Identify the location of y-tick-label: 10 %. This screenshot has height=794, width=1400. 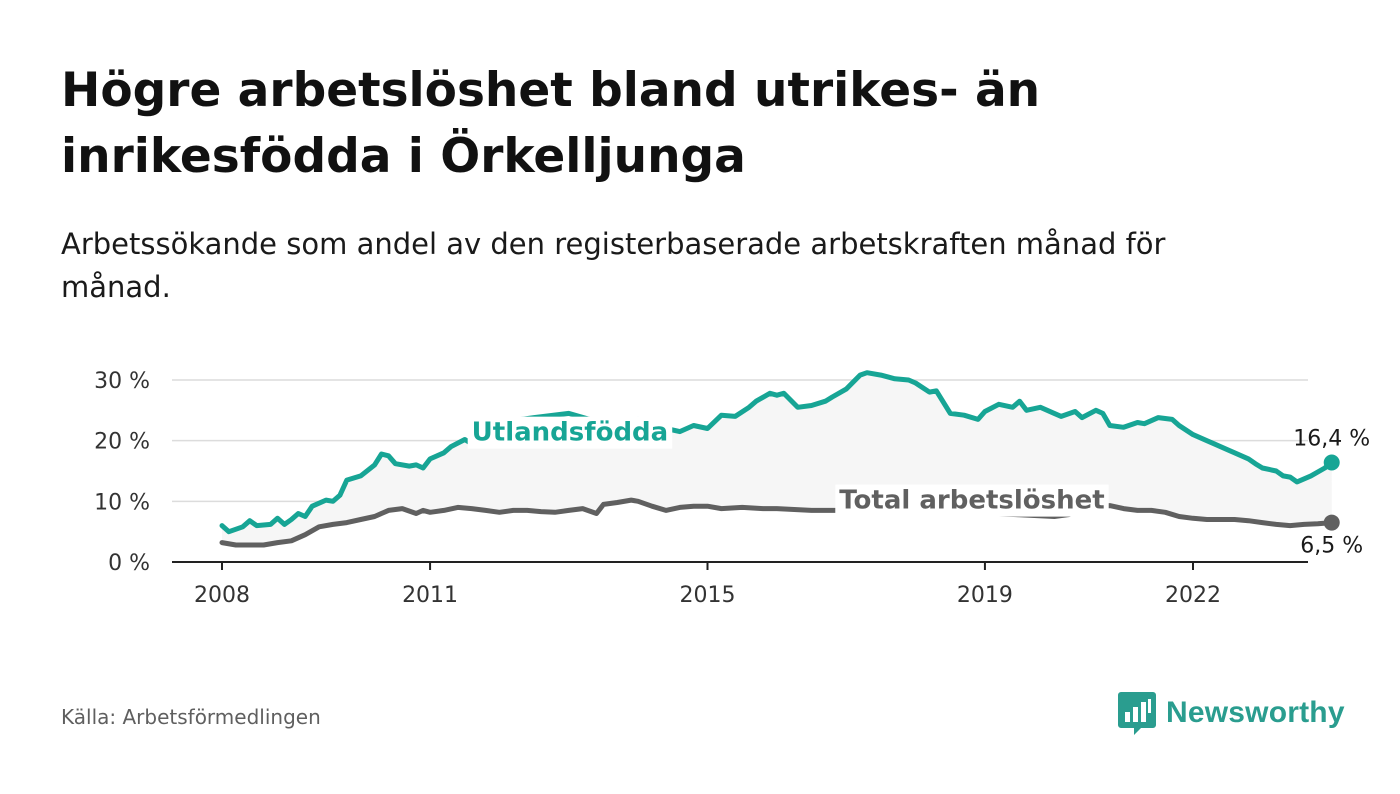
(122, 502).